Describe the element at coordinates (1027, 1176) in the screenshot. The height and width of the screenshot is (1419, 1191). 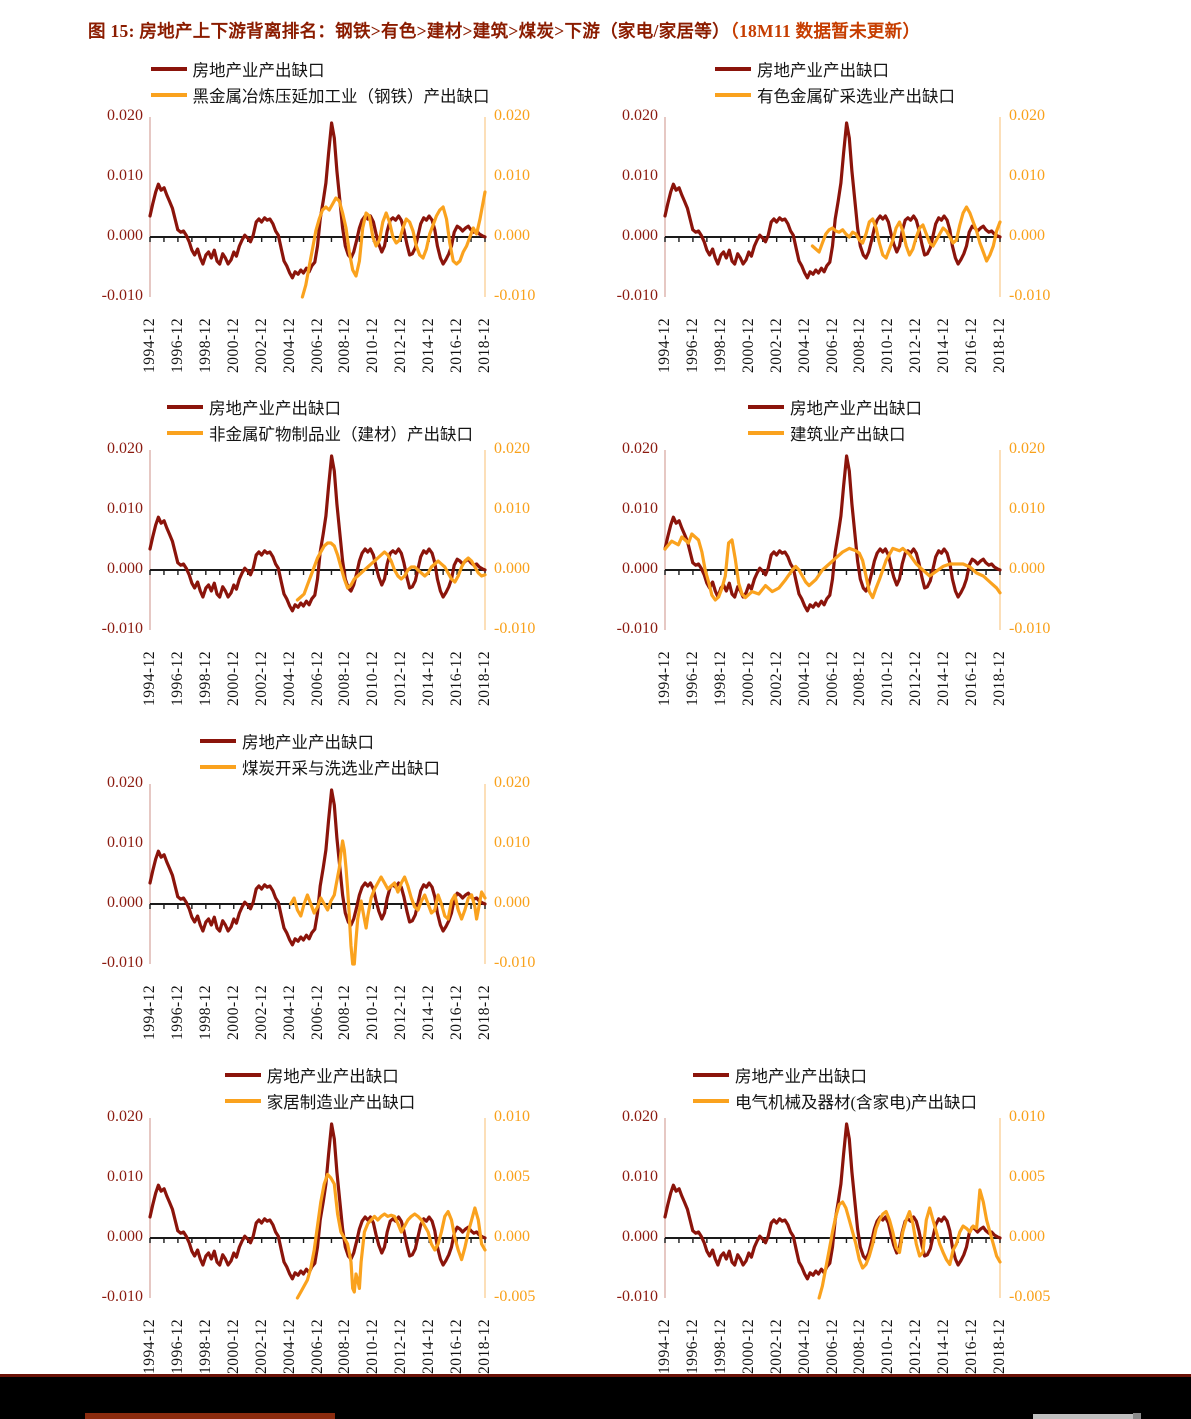
I see `right-axis-tick-label: 0.005` at that location.